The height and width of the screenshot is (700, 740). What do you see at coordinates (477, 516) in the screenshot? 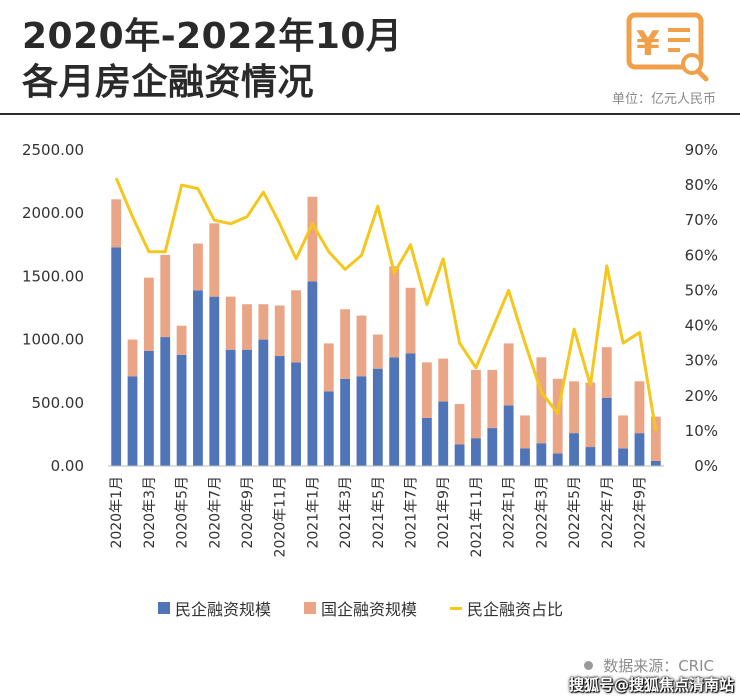
I see `x-tick-label: 2021年11月` at bounding box center [477, 516].